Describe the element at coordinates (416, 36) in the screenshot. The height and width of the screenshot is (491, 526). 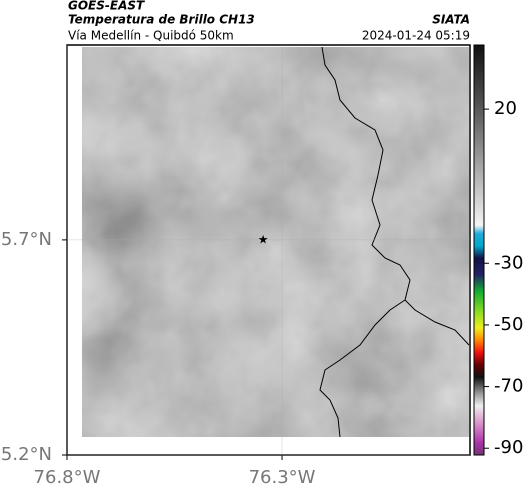
I see `timestamp: 2024-01-24 05:19` at that location.